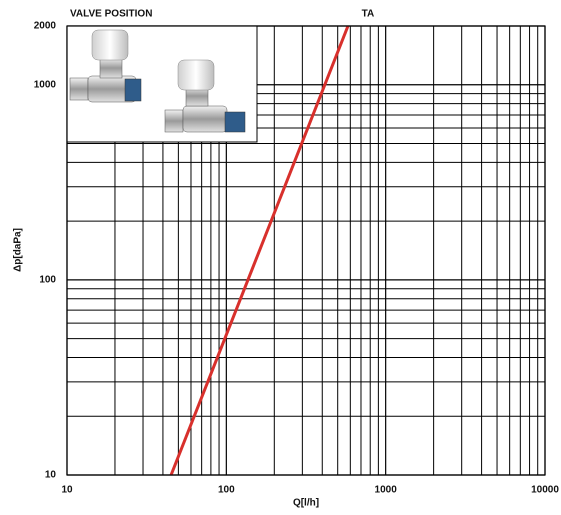  Describe the element at coordinates (111, 14) in the screenshot. I see `chart-title: VALVE POSITION` at that location.